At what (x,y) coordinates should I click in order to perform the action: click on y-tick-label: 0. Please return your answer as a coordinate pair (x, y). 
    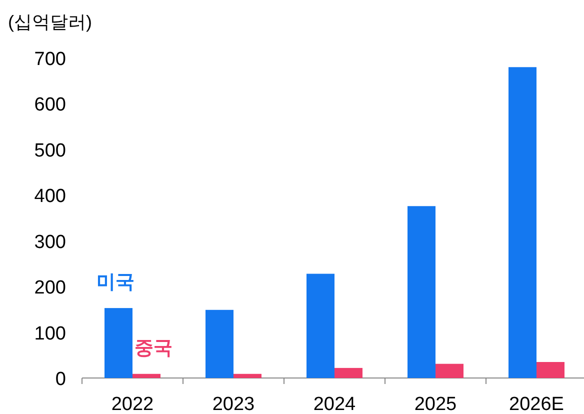
    Looking at the image, I should click on (60, 379).